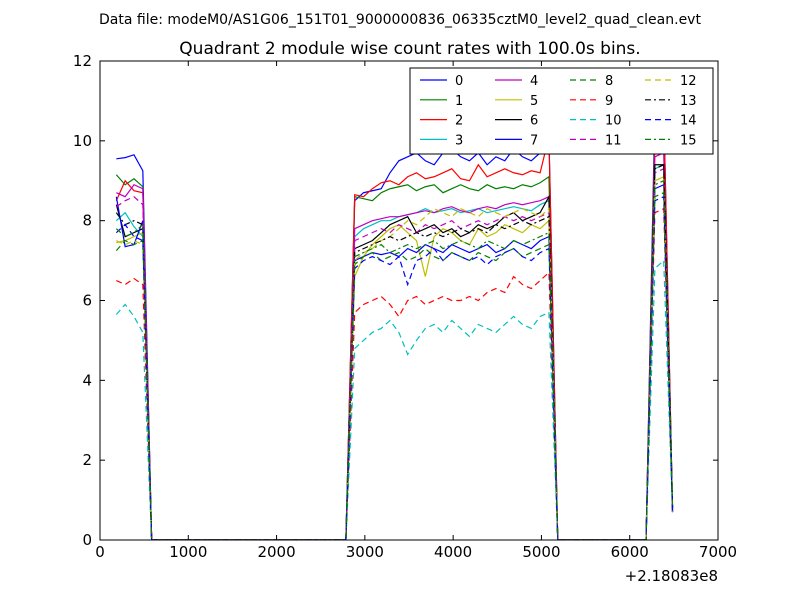  What do you see at coordinates (459, 121) in the screenshot?
I see `legend-label-2: 2` at bounding box center [459, 121].